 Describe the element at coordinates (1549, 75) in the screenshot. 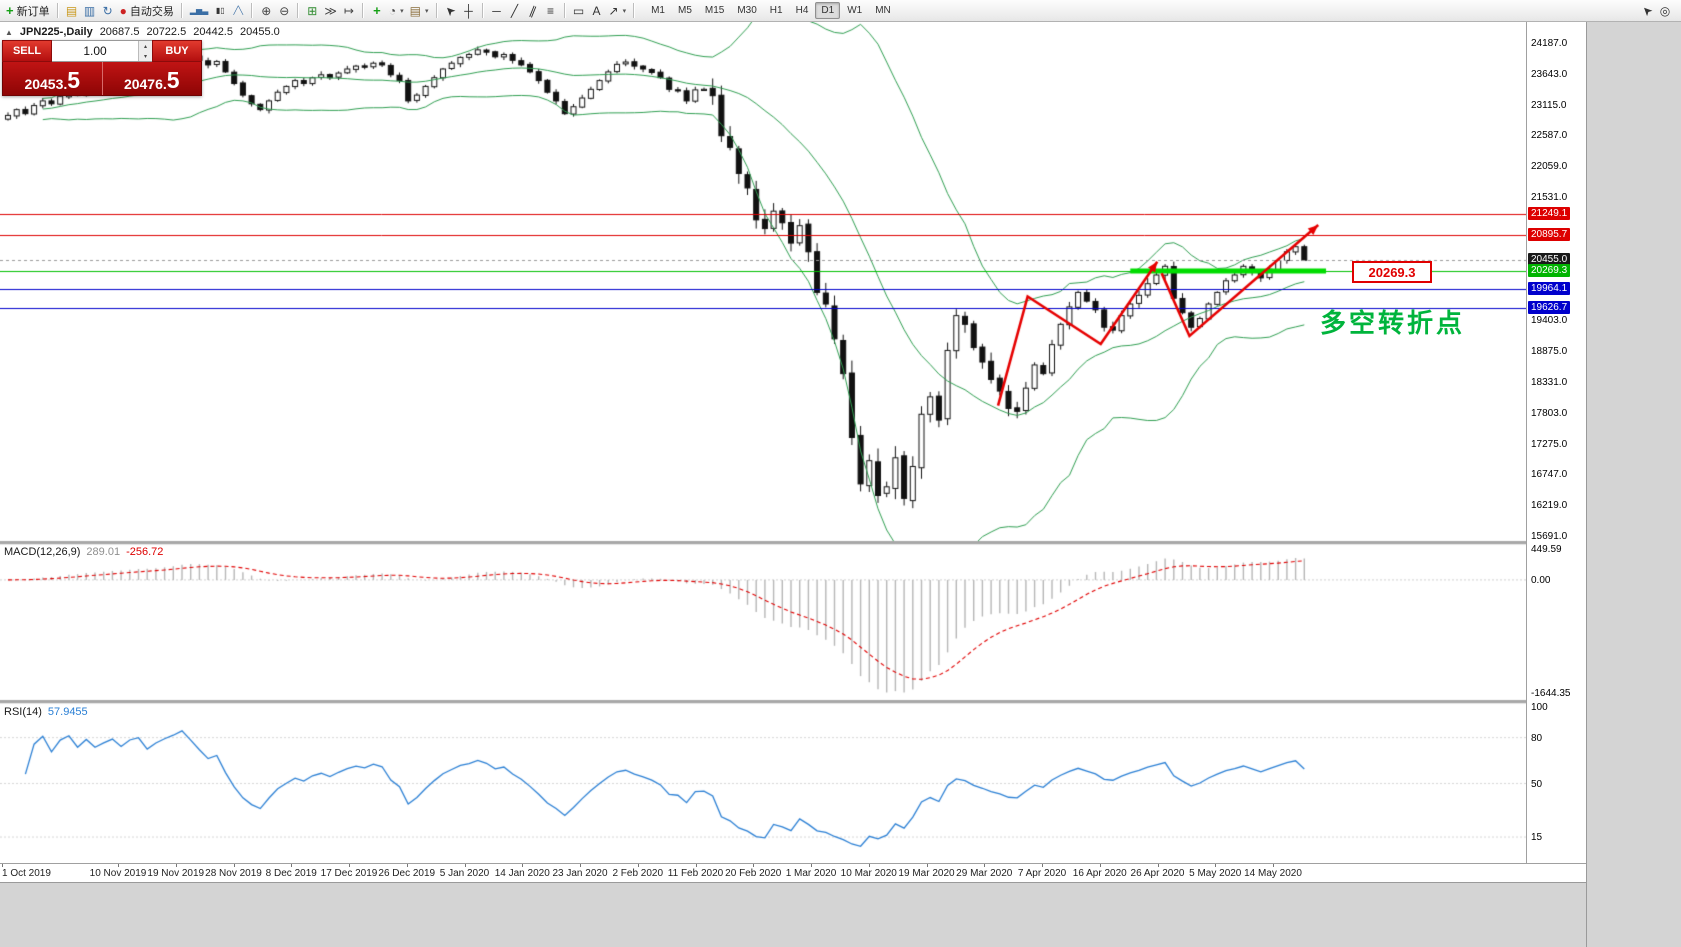

I see `price-axis-label: 23643.0` at that location.